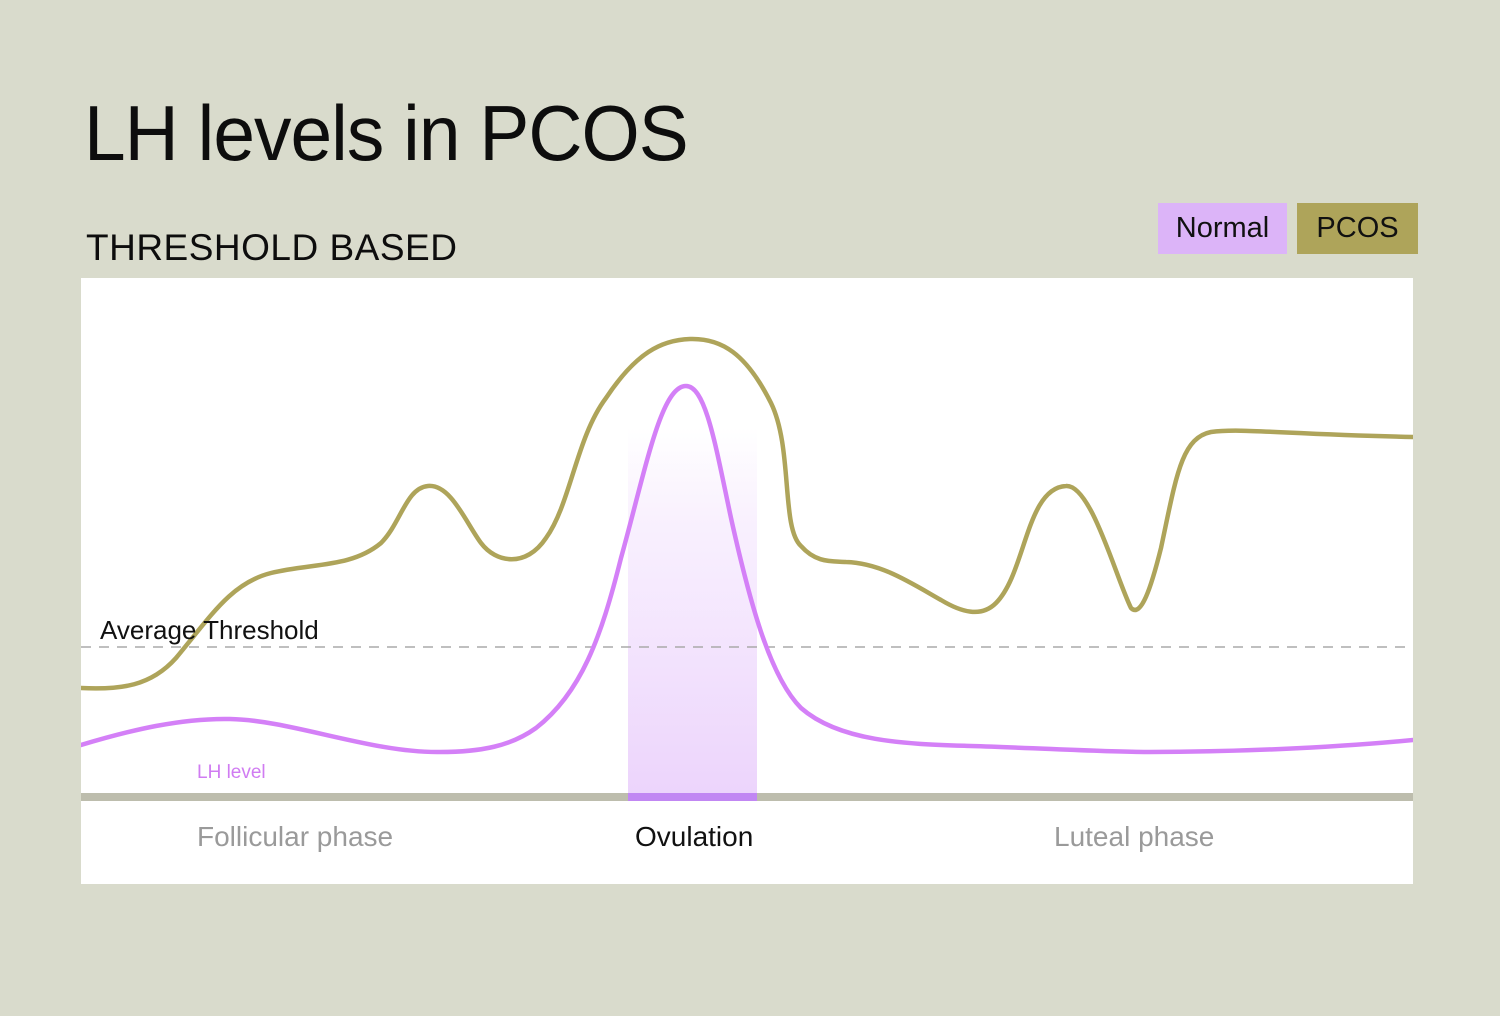 Image resolution: width=1500 pixels, height=1016 pixels. What do you see at coordinates (386, 133) in the screenshot?
I see `chart-title: LH levels in PCOS` at bounding box center [386, 133].